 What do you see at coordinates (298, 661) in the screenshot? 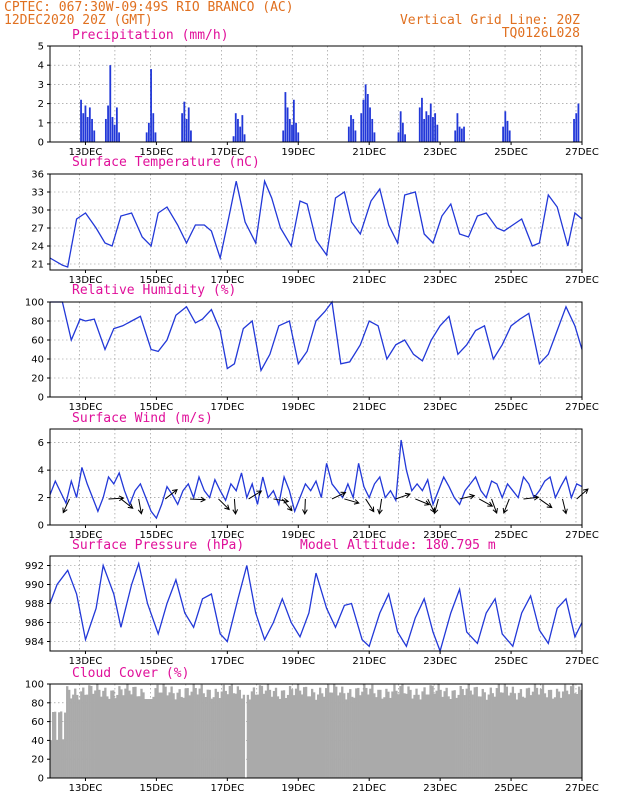
I see `x-tick-label: 19DEC` at bounding box center [298, 661].